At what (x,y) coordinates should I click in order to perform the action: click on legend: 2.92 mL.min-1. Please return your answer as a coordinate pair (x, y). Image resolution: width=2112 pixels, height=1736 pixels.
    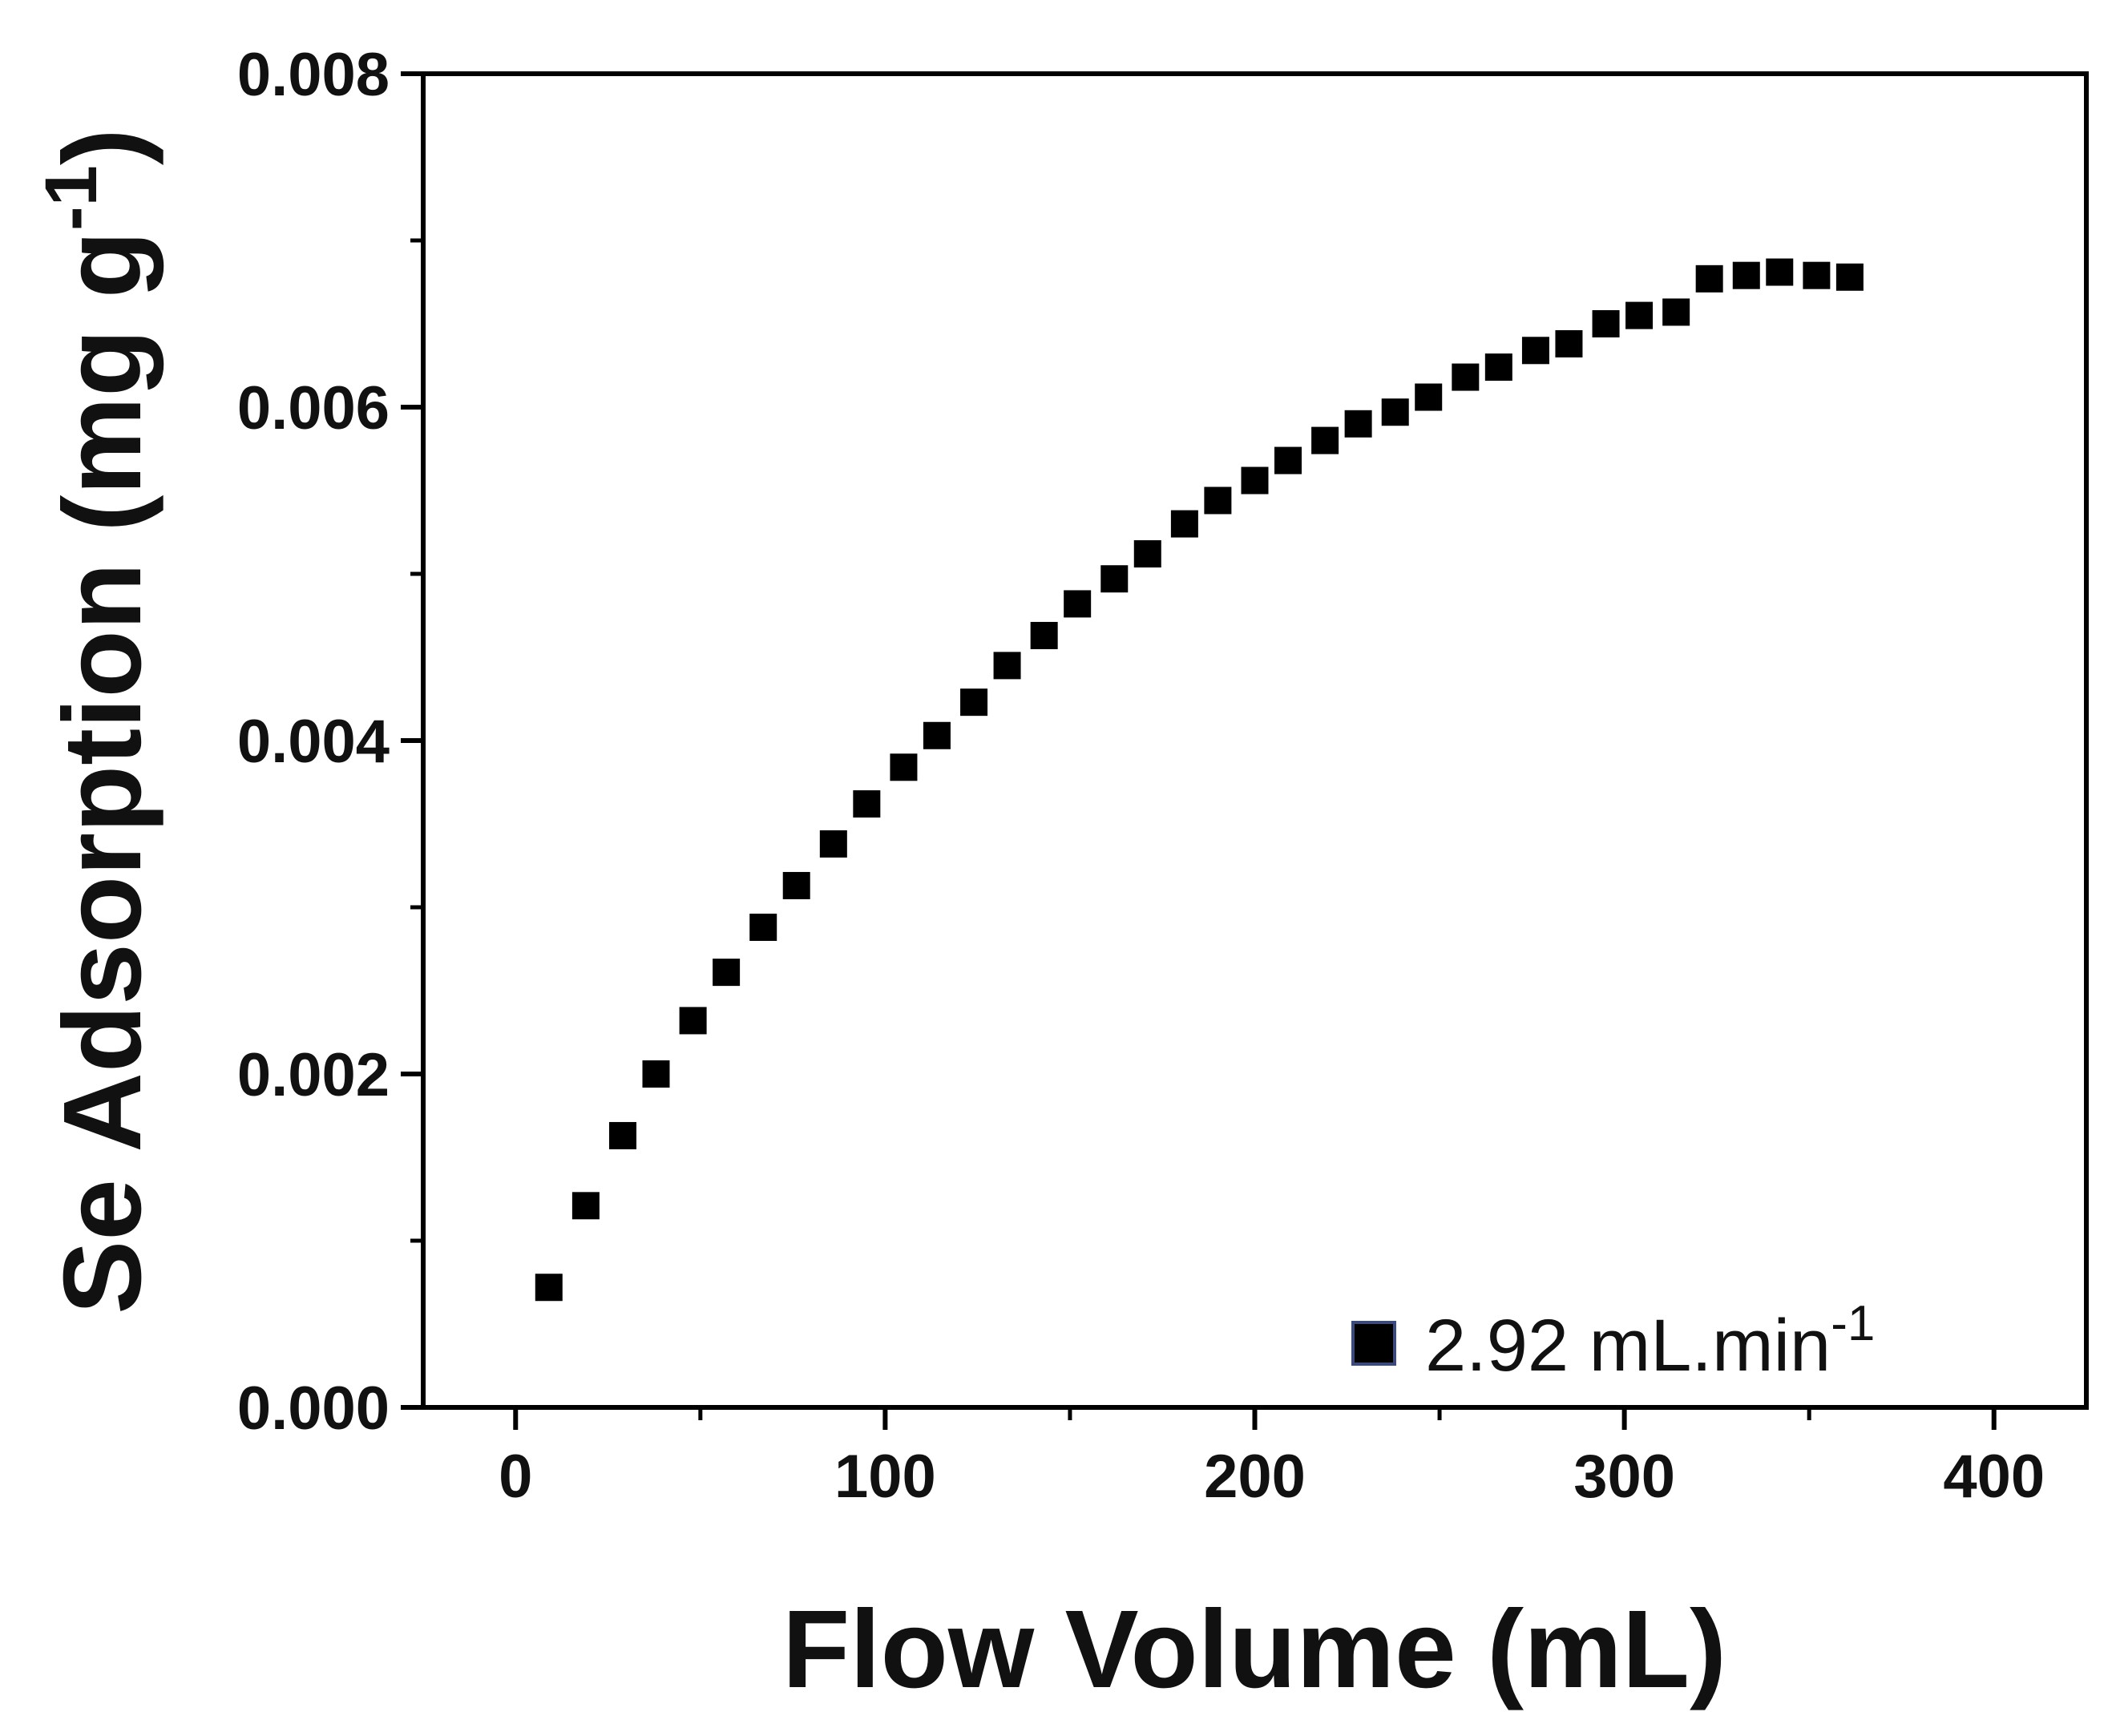
    Looking at the image, I should click on (1613, 1342).